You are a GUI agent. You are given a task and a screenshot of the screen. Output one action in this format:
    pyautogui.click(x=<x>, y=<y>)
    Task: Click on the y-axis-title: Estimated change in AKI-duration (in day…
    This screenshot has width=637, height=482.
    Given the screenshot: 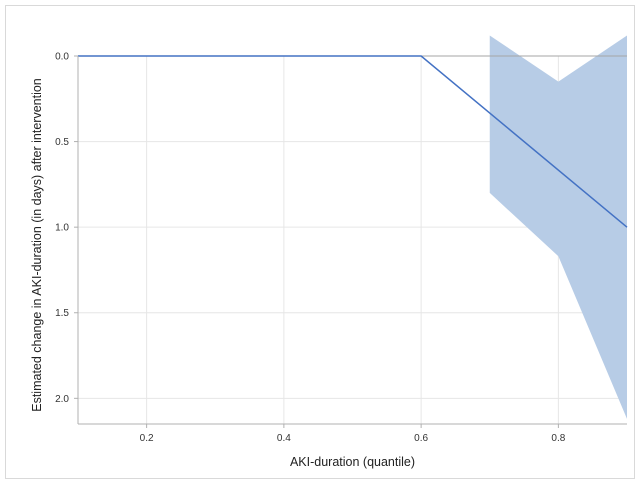 What is the action you would take?
    pyautogui.click(x=37, y=245)
    